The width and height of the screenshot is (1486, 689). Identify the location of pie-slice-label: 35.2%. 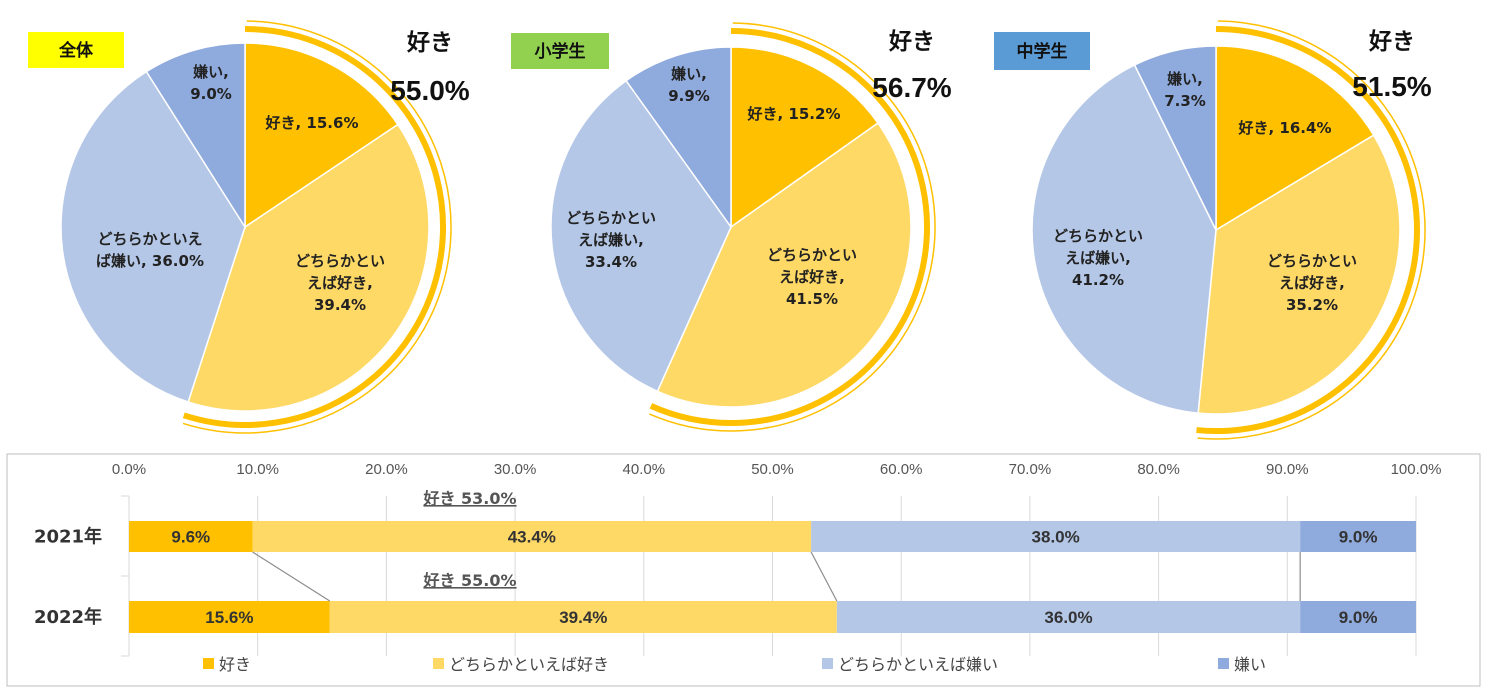
(1312, 305).